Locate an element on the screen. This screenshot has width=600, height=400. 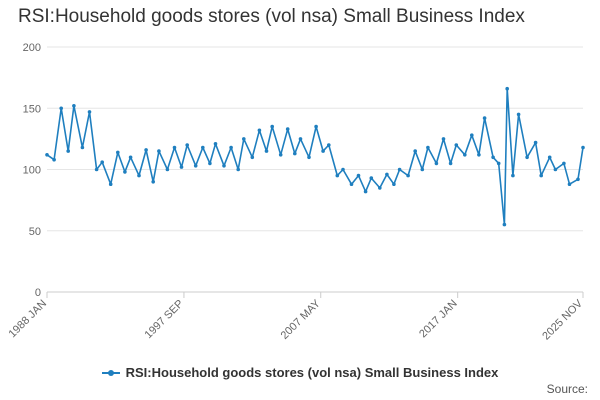
y-tick-label-3: 150 is located at coordinates (32, 109).